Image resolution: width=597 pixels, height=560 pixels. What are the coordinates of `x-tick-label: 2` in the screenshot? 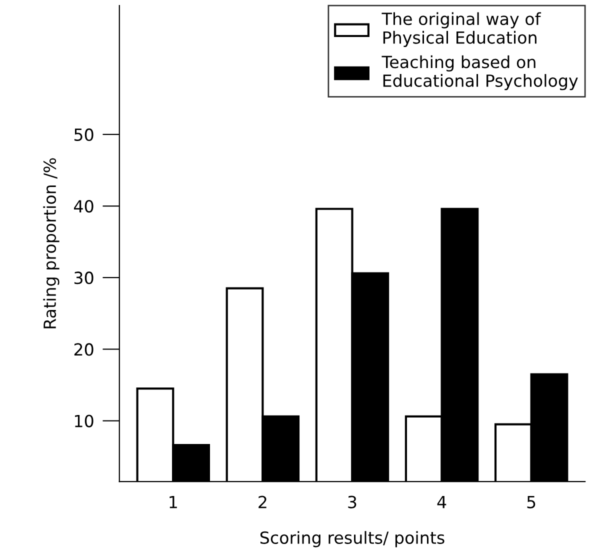 It's located at (262, 502).